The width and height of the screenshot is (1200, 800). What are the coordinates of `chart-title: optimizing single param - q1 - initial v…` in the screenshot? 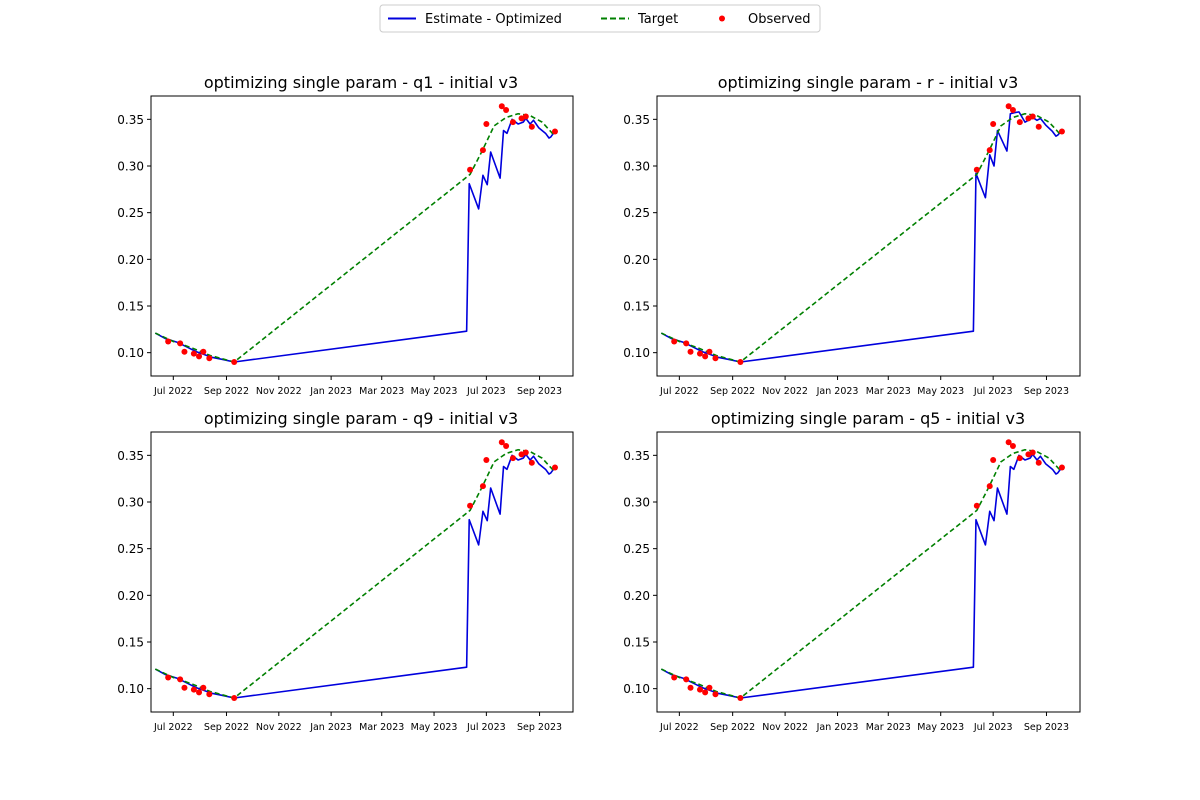 It's located at (361, 82).